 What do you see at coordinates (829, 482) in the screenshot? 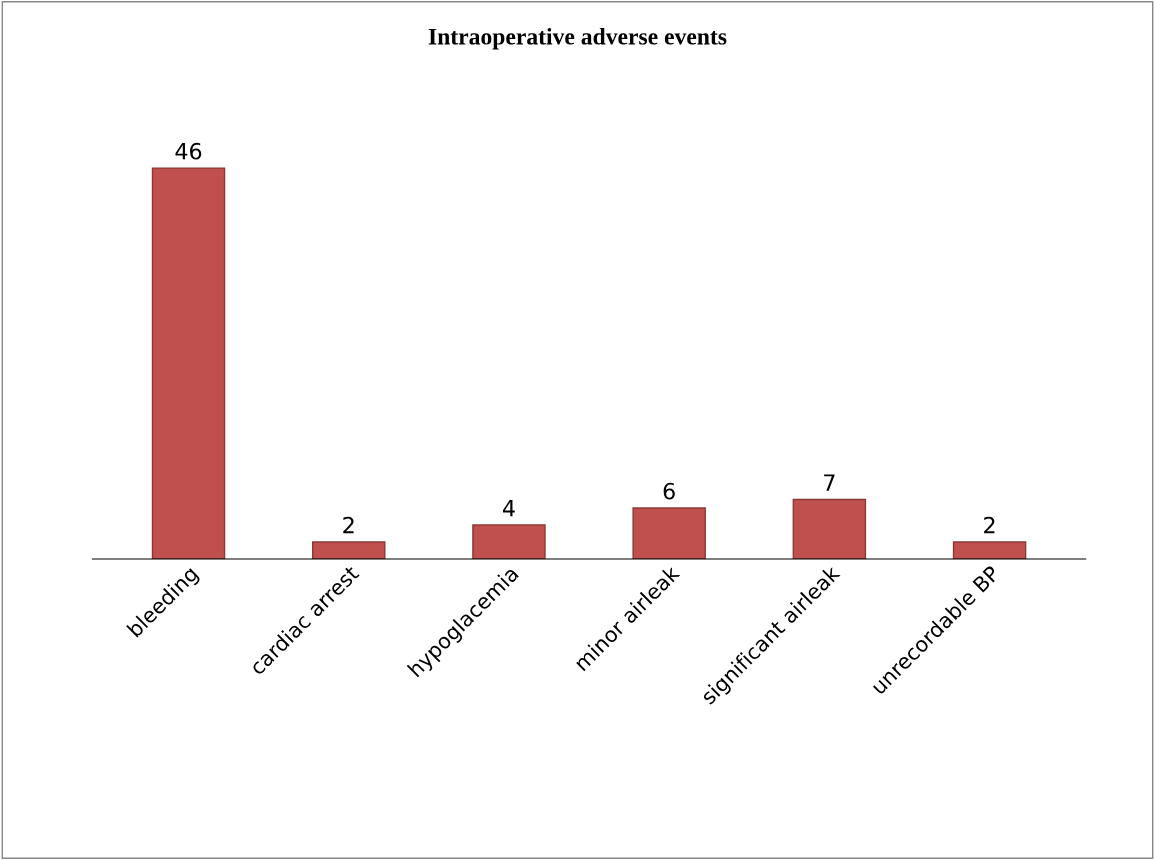
I see `data-label: 7` at bounding box center [829, 482].